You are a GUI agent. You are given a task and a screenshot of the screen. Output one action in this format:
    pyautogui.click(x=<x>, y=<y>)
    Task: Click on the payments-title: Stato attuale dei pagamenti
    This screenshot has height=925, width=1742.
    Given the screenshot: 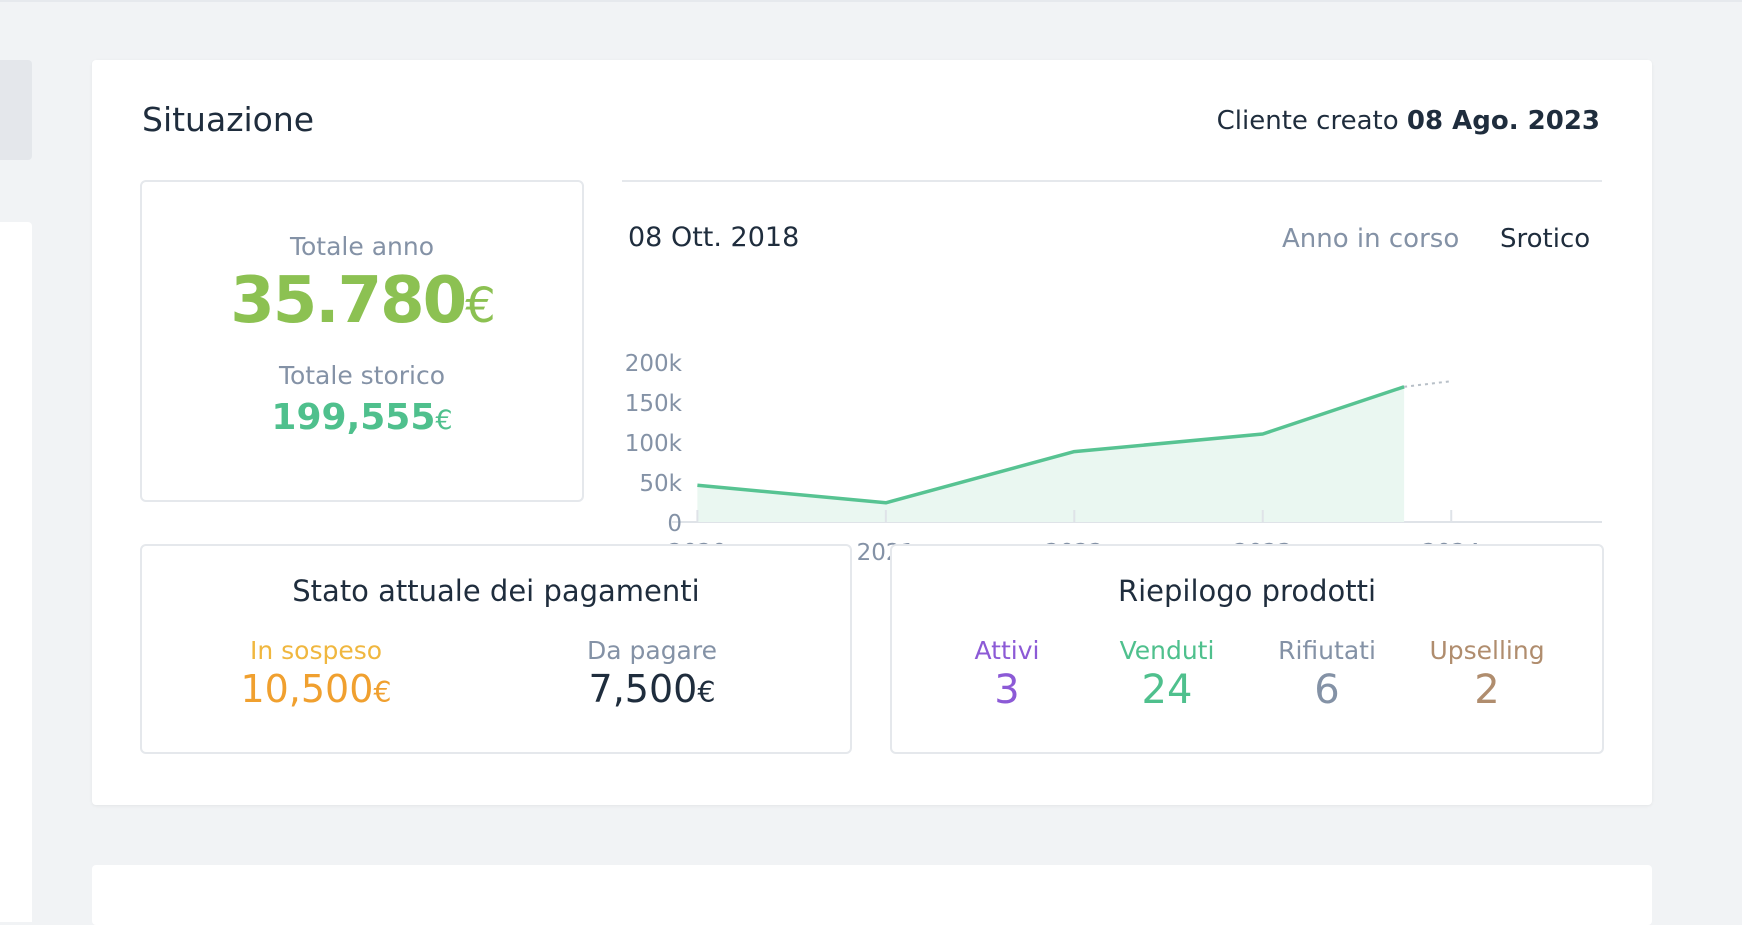 What is the action you would take?
    pyautogui.click(x=496, y=591)
    